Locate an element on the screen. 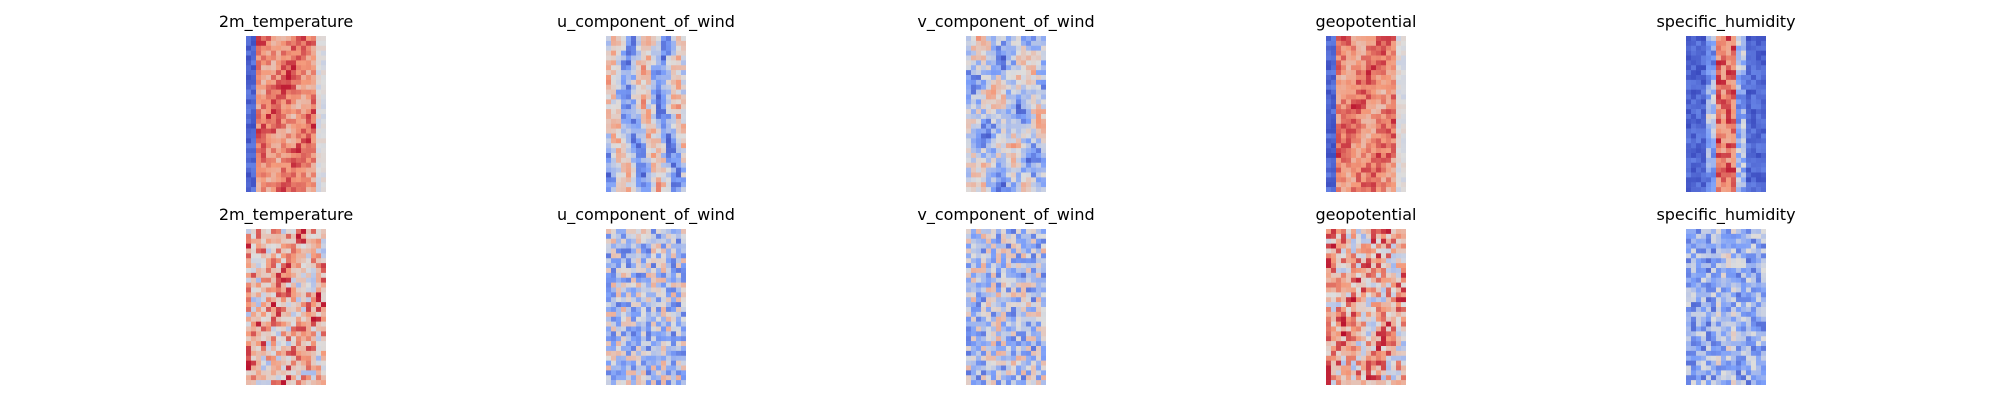  subplot-geopotential-row1: geopotential is located at coordinates (1366, 102).